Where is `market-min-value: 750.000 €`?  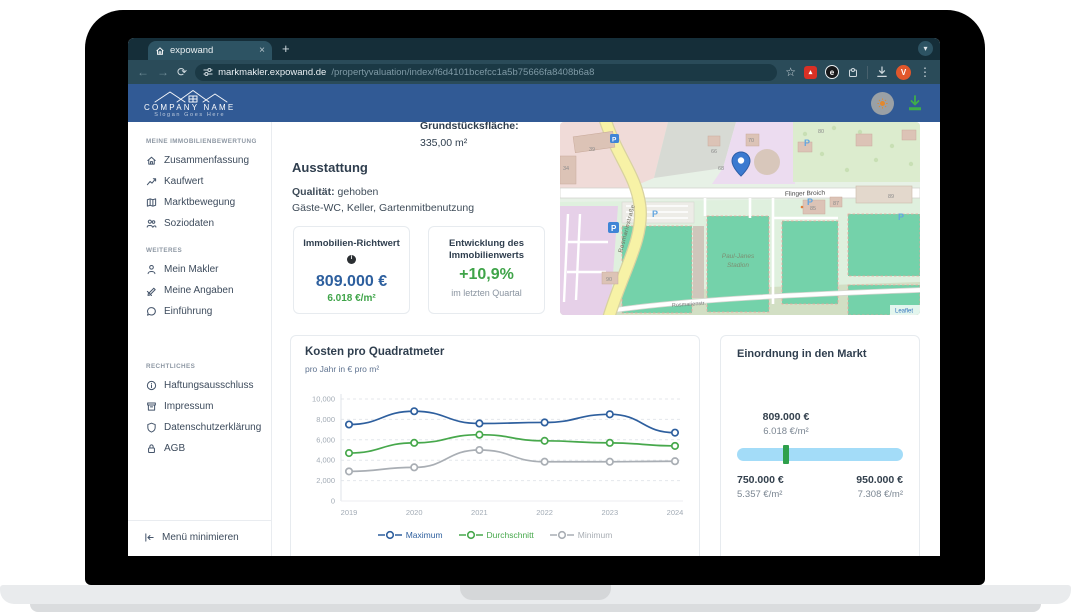 market-min-value: 750.000 € is located at coordinates (760, 480).